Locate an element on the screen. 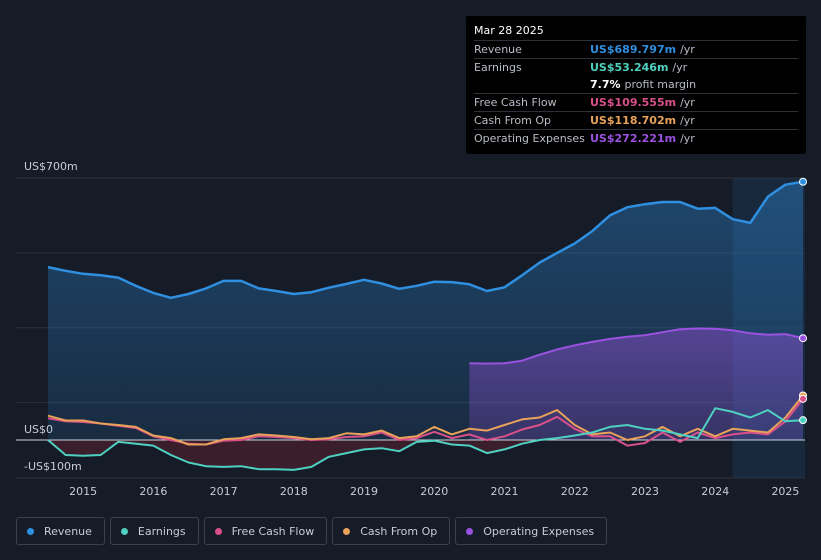 The width and height of the screenshot is (821, 560). legend-label: Free Cash Flow is located at coordinates (273, 531).